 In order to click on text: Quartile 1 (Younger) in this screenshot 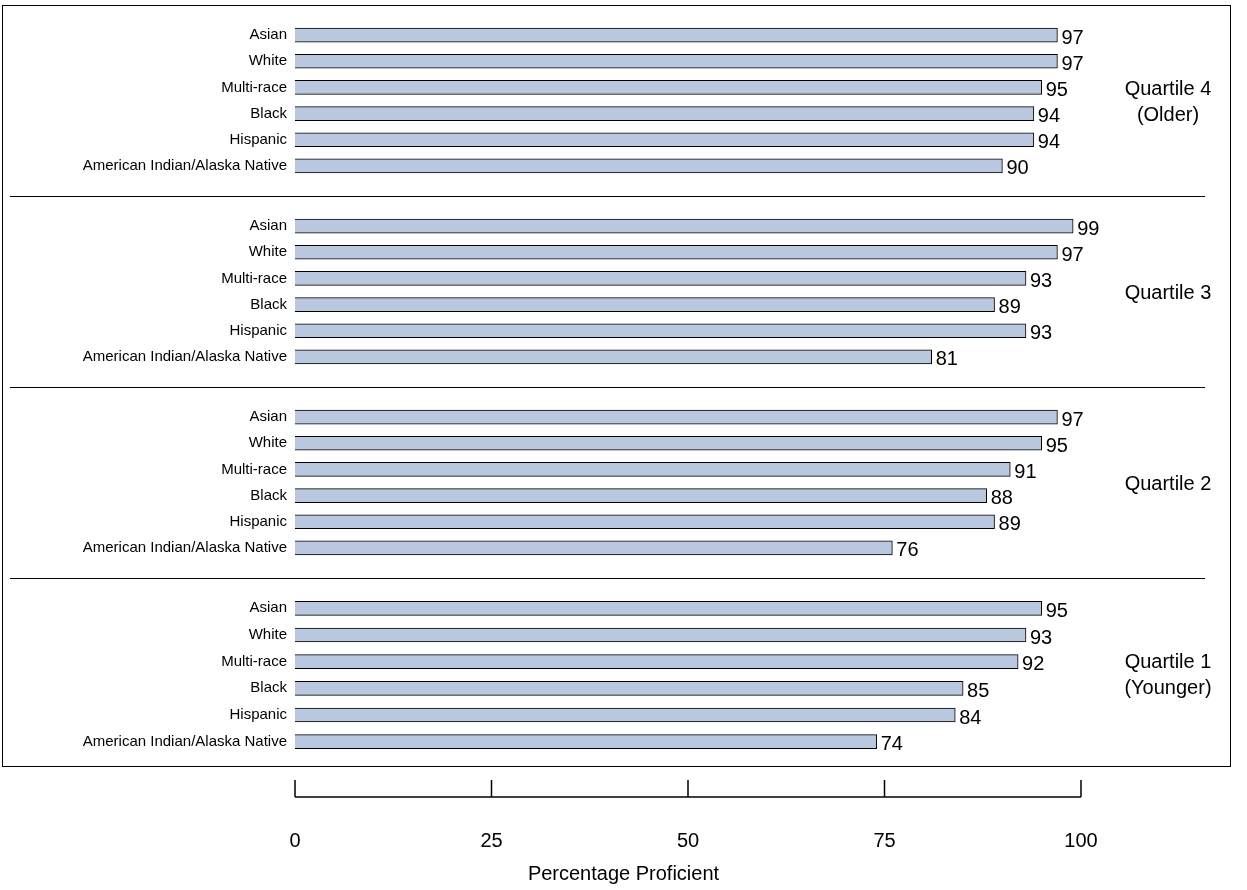, I will do `click(1168, 674)`.